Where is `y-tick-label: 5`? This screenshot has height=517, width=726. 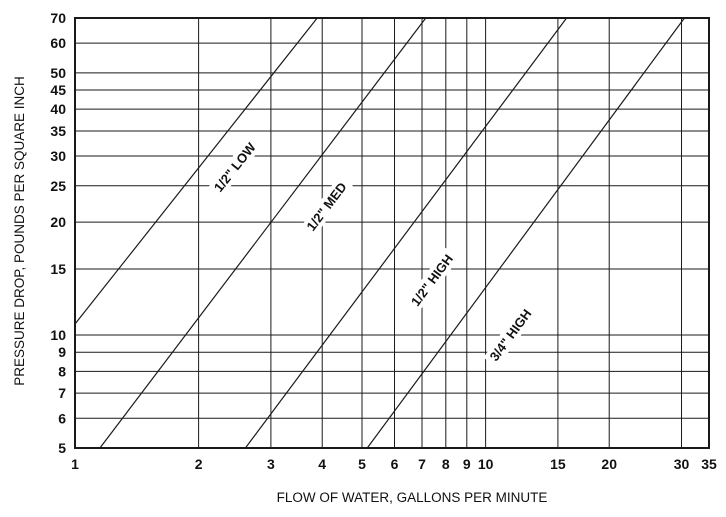
y-tick-label: 5 is located at coordinates (62, 448).